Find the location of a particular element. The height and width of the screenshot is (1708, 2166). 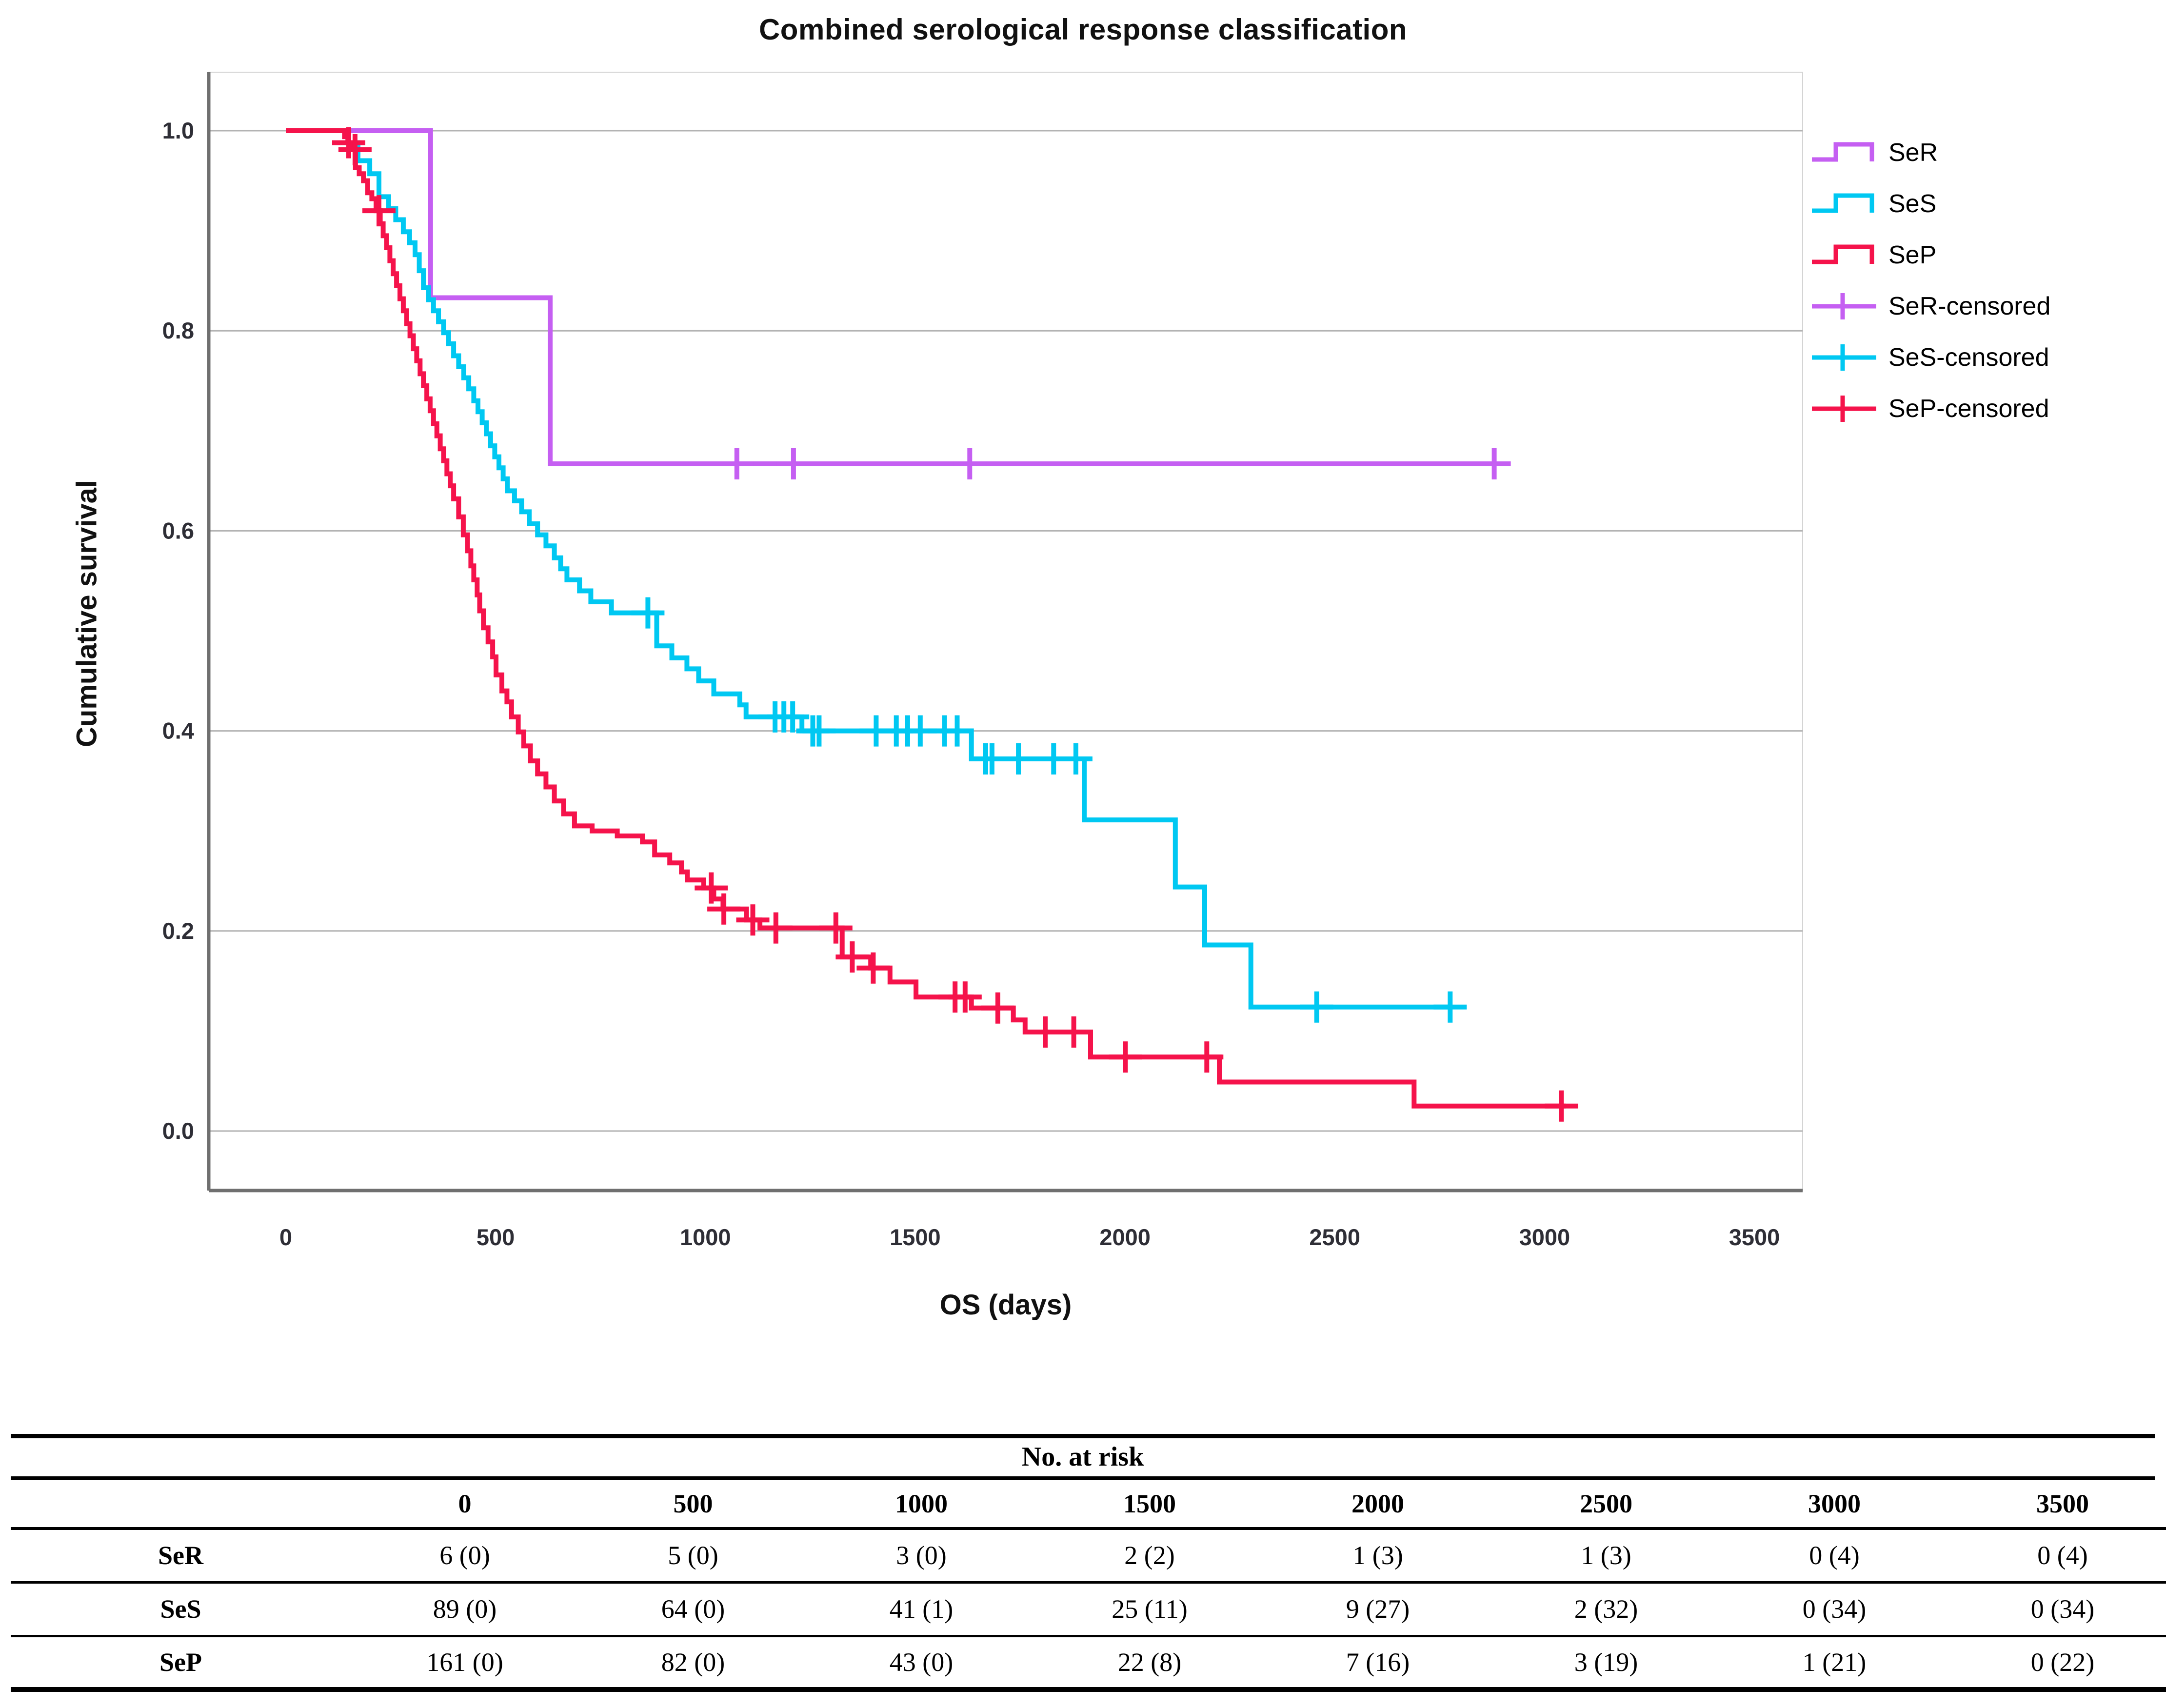

legend-label: SeP is located at coordinates (1913, 255).